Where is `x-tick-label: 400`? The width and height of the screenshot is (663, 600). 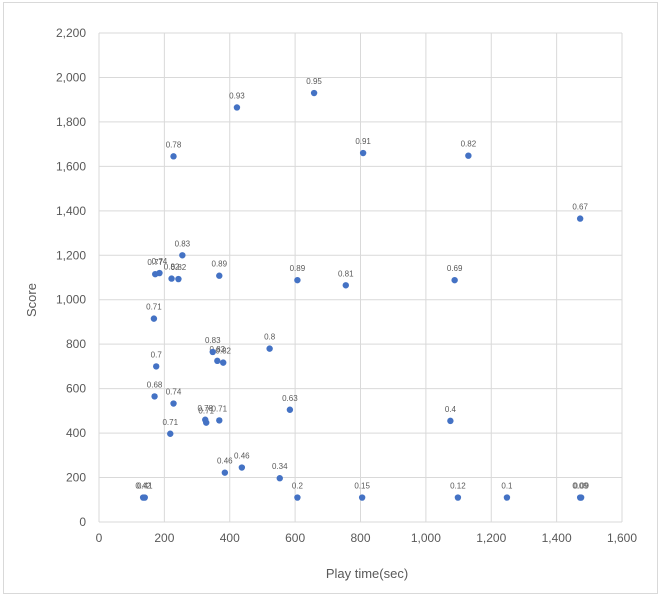 x-tick-label: 400 is located at coordinates (230, 538).